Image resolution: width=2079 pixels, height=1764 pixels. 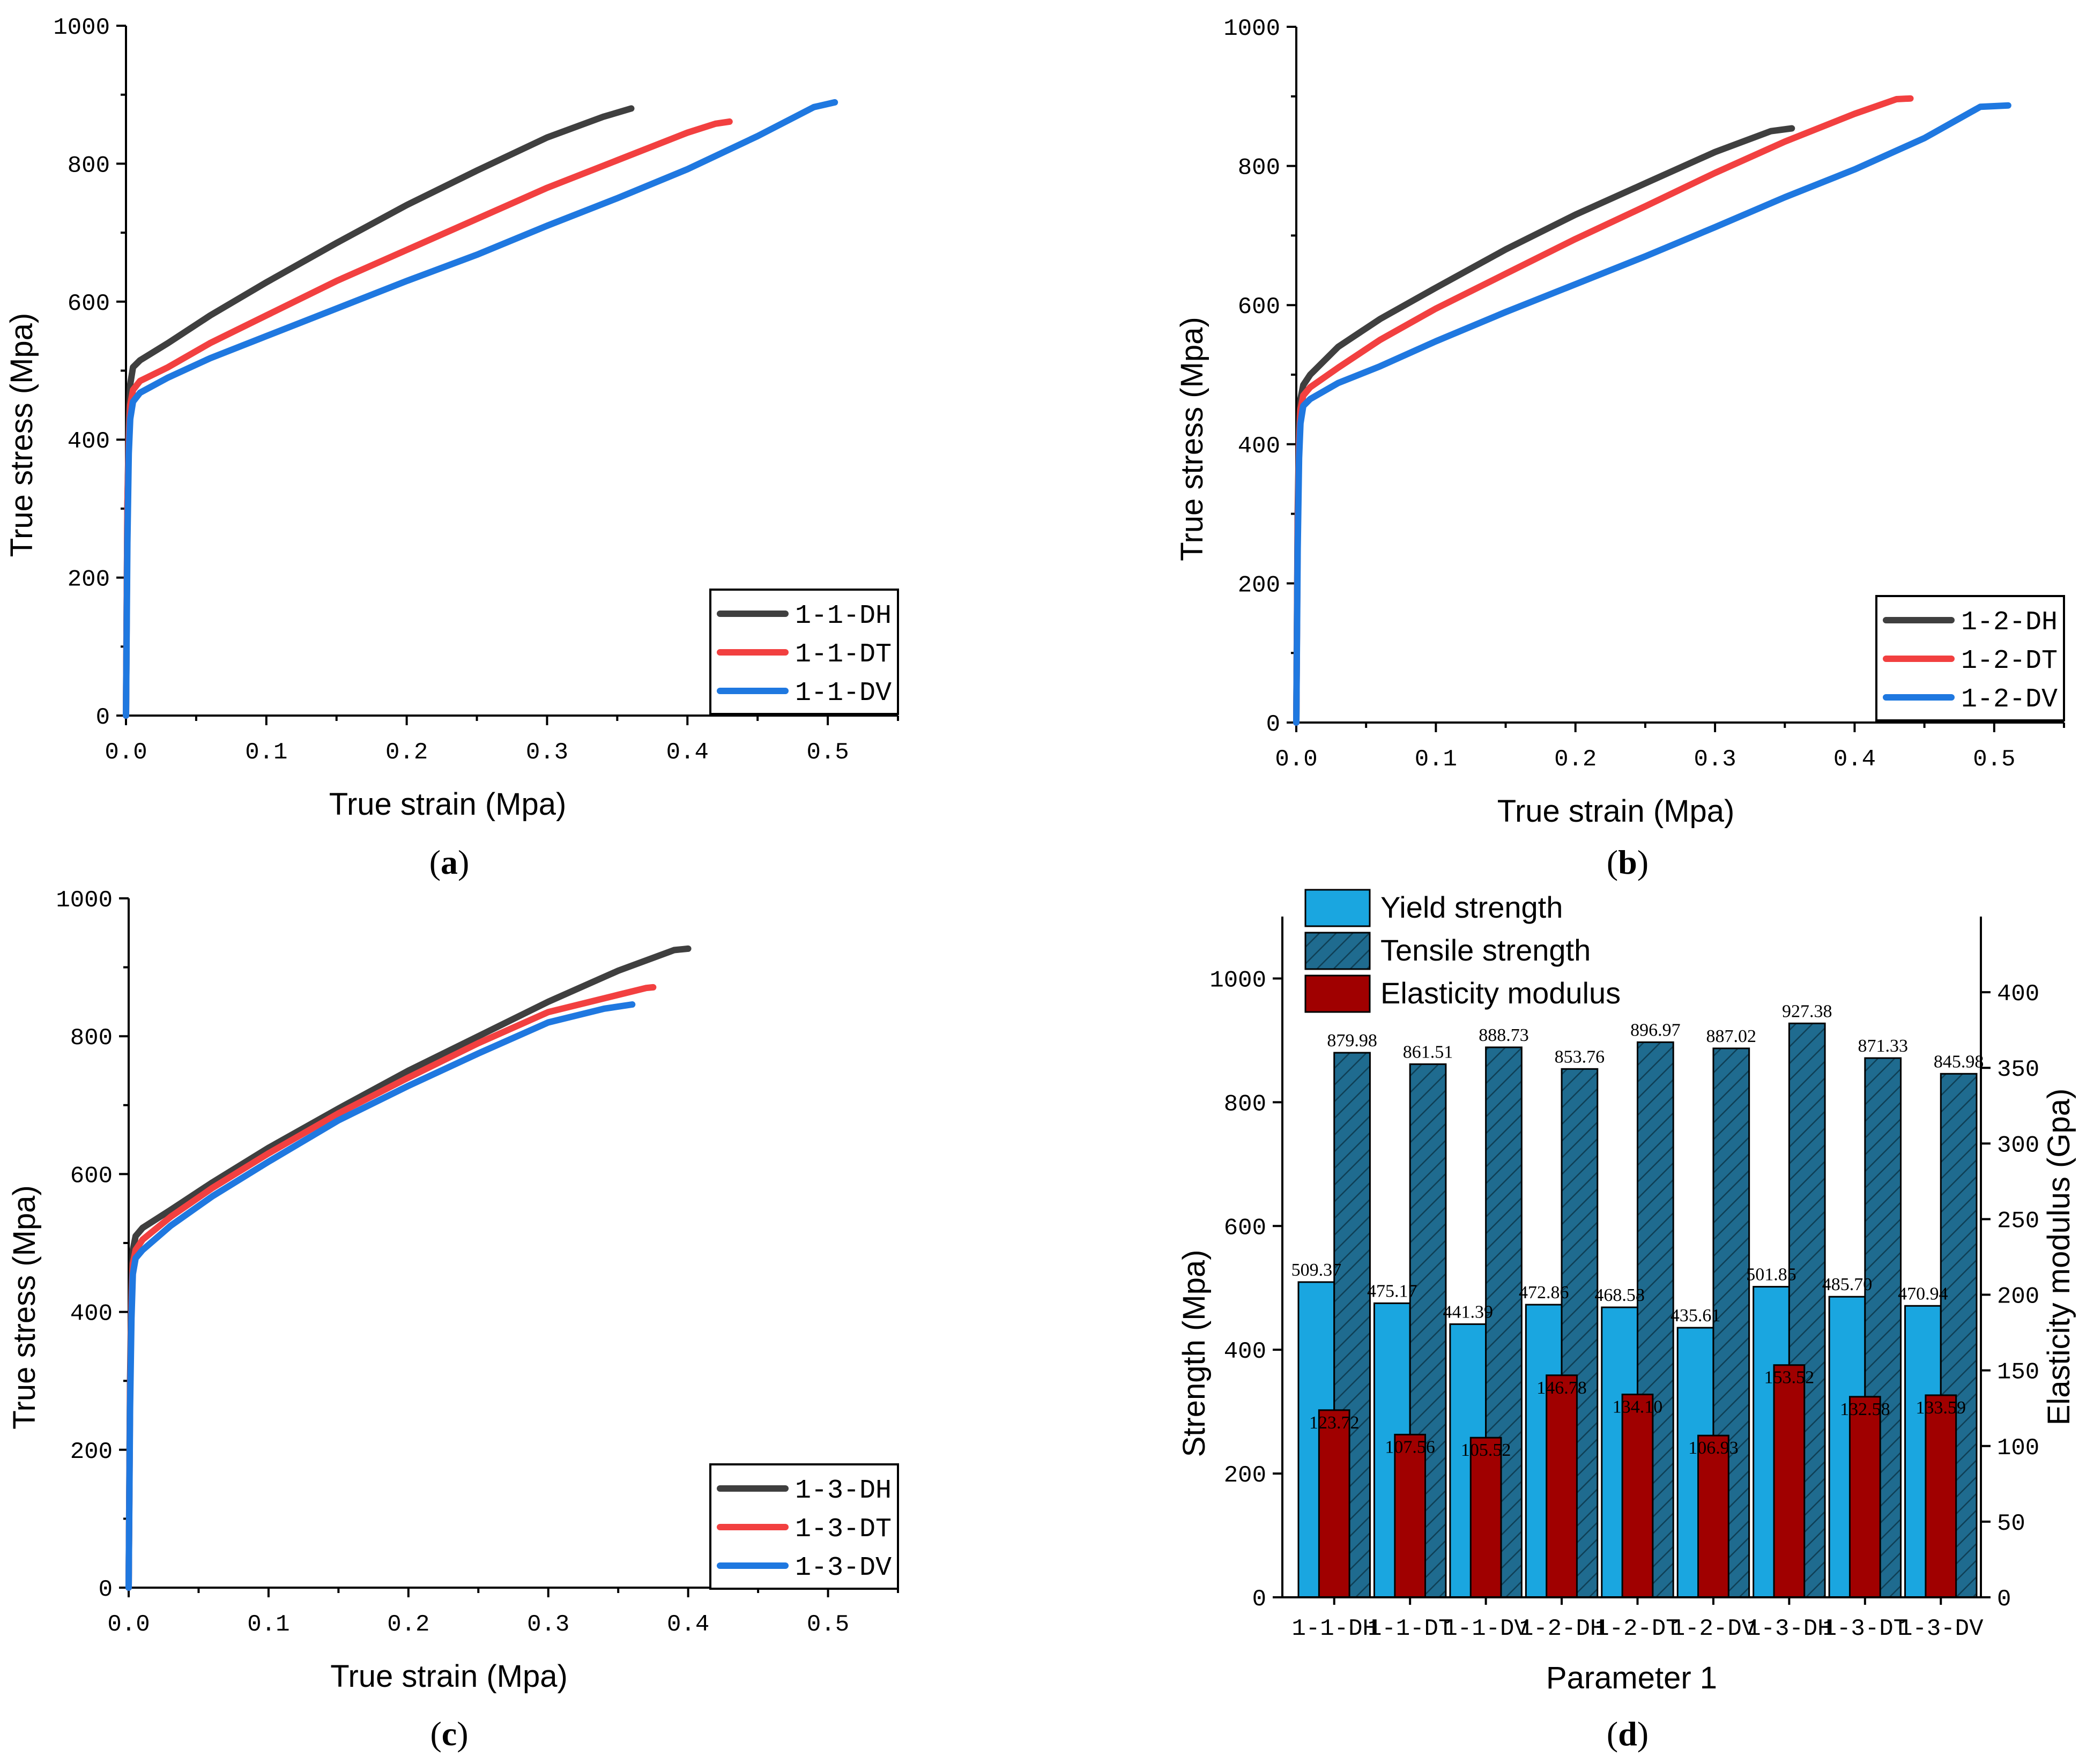 What do you see at coordinates (843, 1529) in the screenshot?
I see `legend-label: 1-3-DT` at bounding box center [843, 1529].